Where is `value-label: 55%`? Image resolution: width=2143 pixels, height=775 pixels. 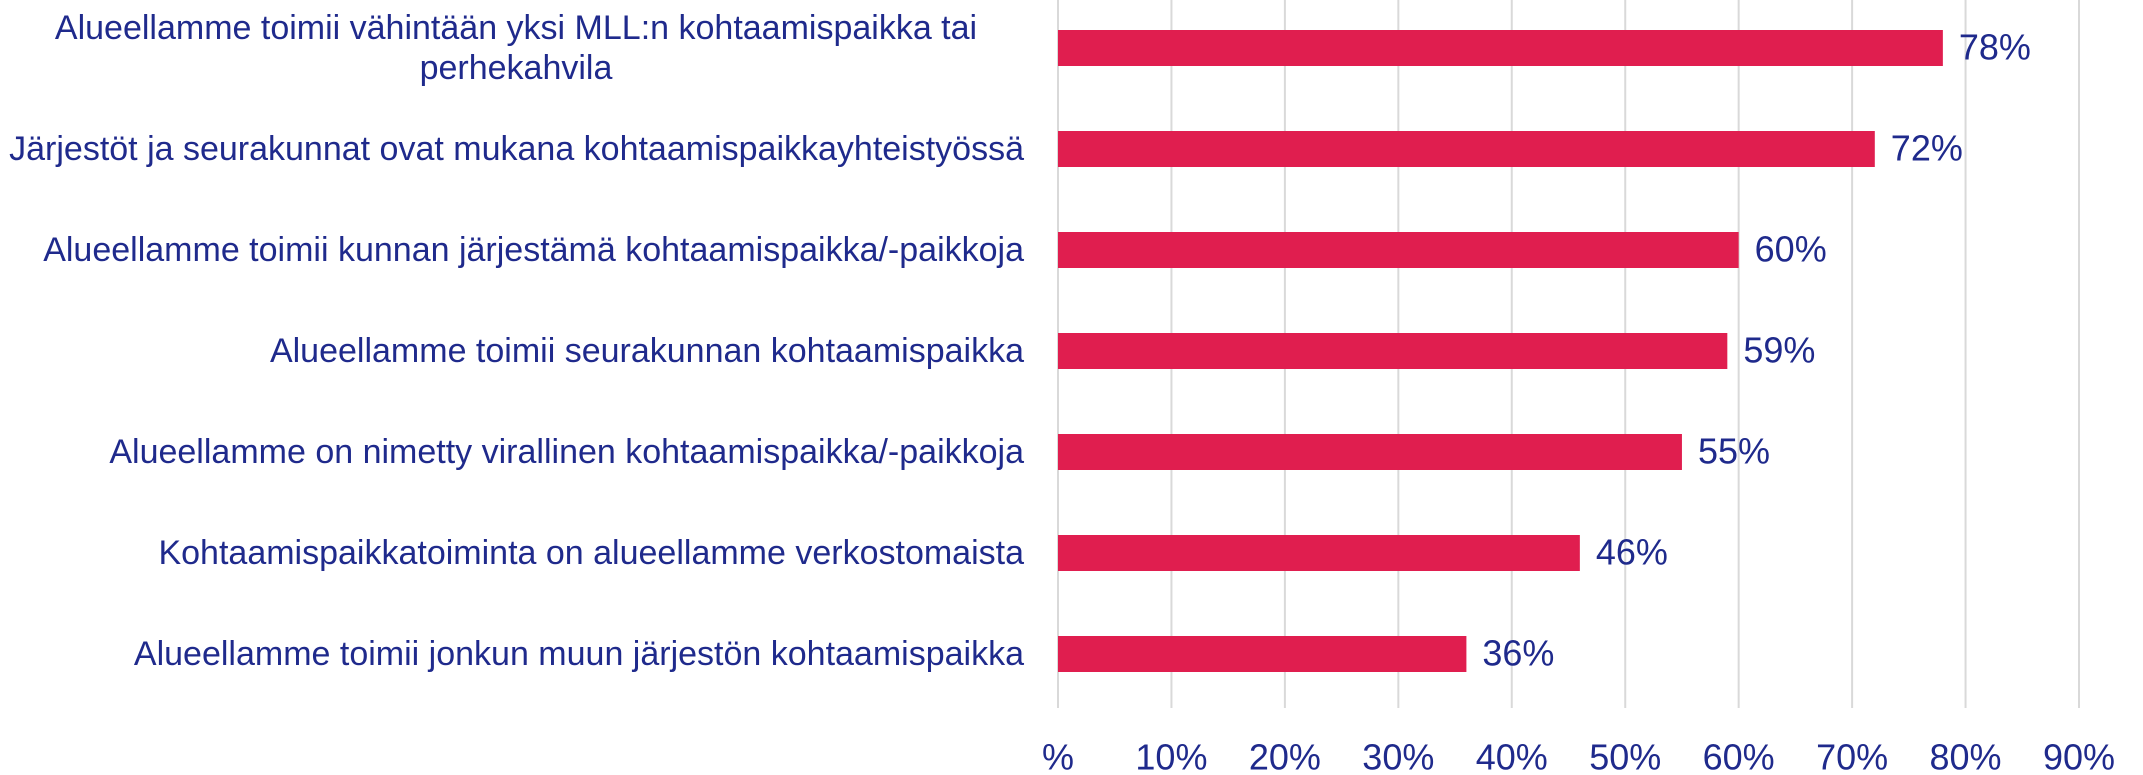 value-label: 55% is located at coordinates (1734, 451).